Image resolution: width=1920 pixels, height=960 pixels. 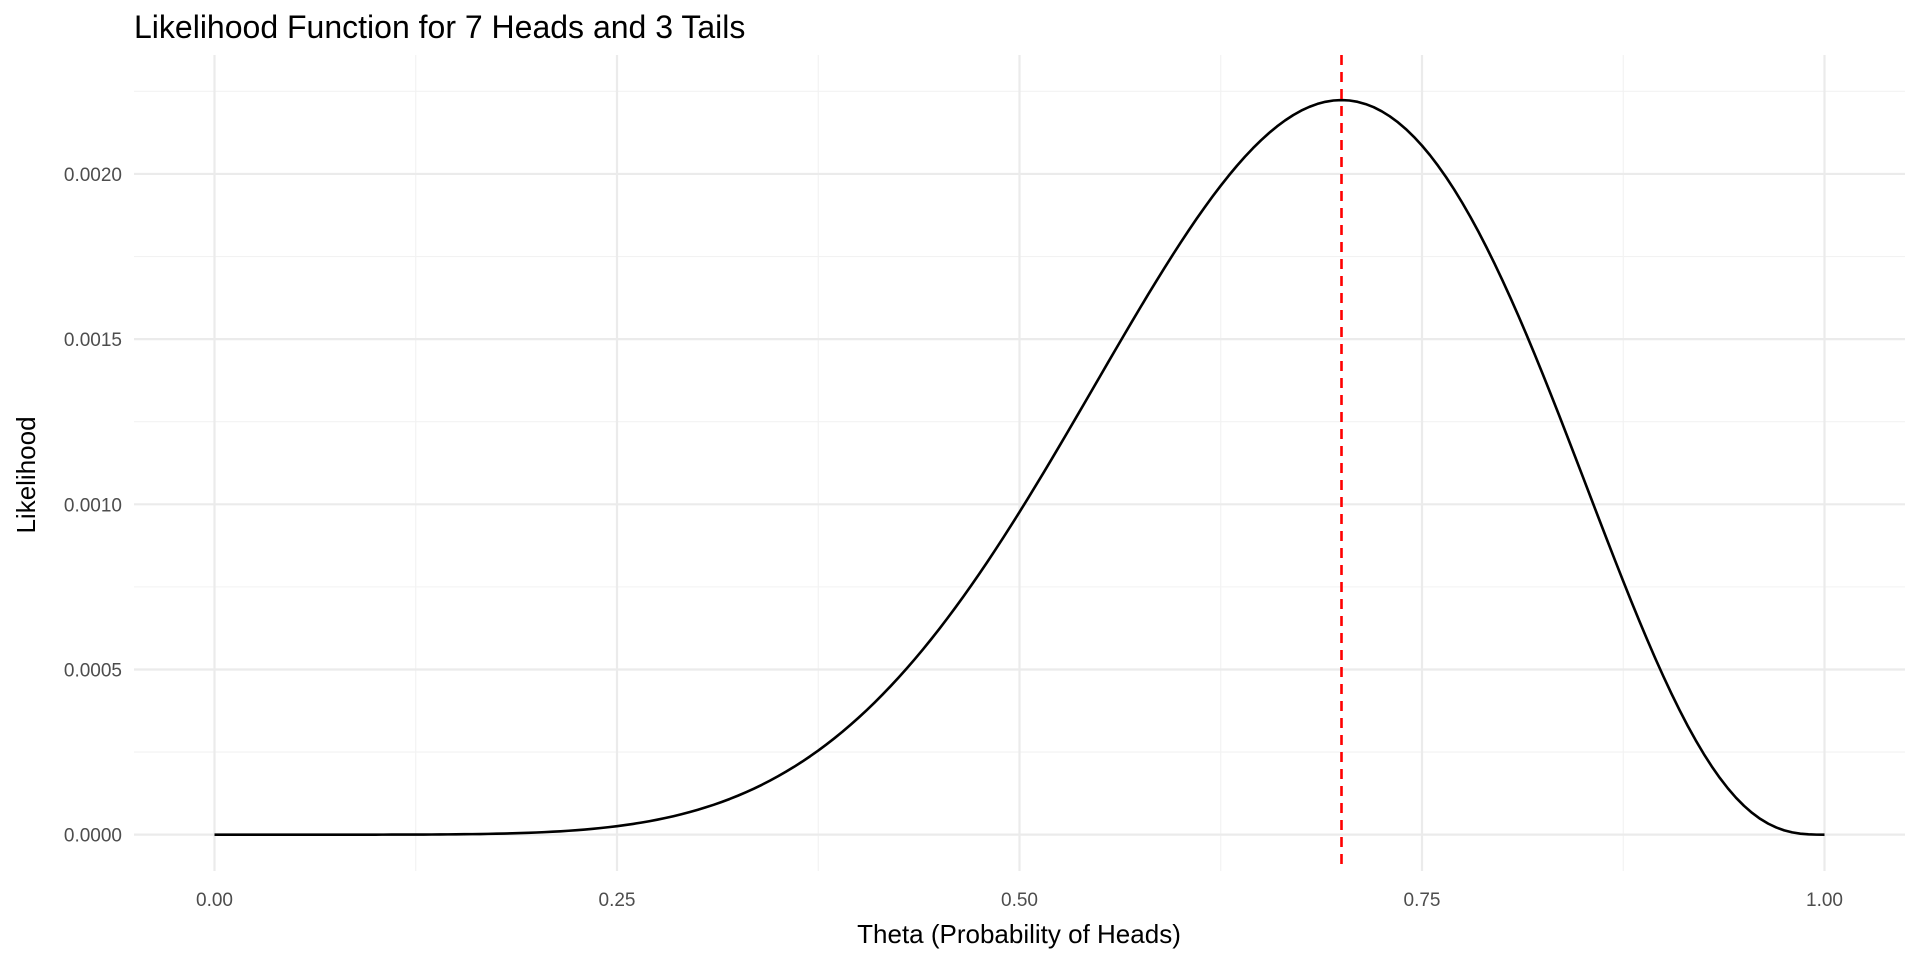 I want to click on x-tick-label: 0.75, so click(x=1422, y=900).